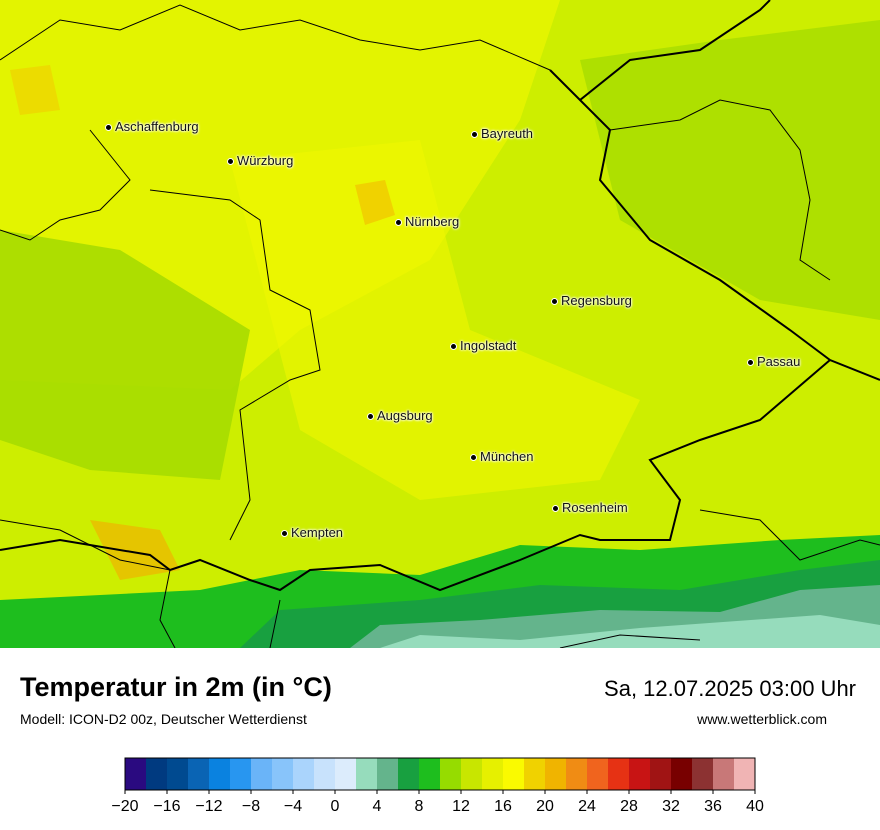  What do you see at coordinates (713, 806) in the screenshot?
I see `colorbar-tick-label: 36` at bounding box center [713, 806].